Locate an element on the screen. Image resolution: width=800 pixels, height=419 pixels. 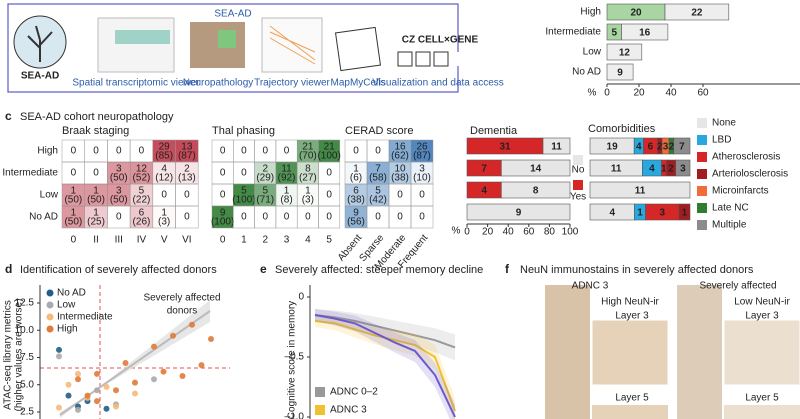
bar-value: 14 is located at coordinates (536, 169).